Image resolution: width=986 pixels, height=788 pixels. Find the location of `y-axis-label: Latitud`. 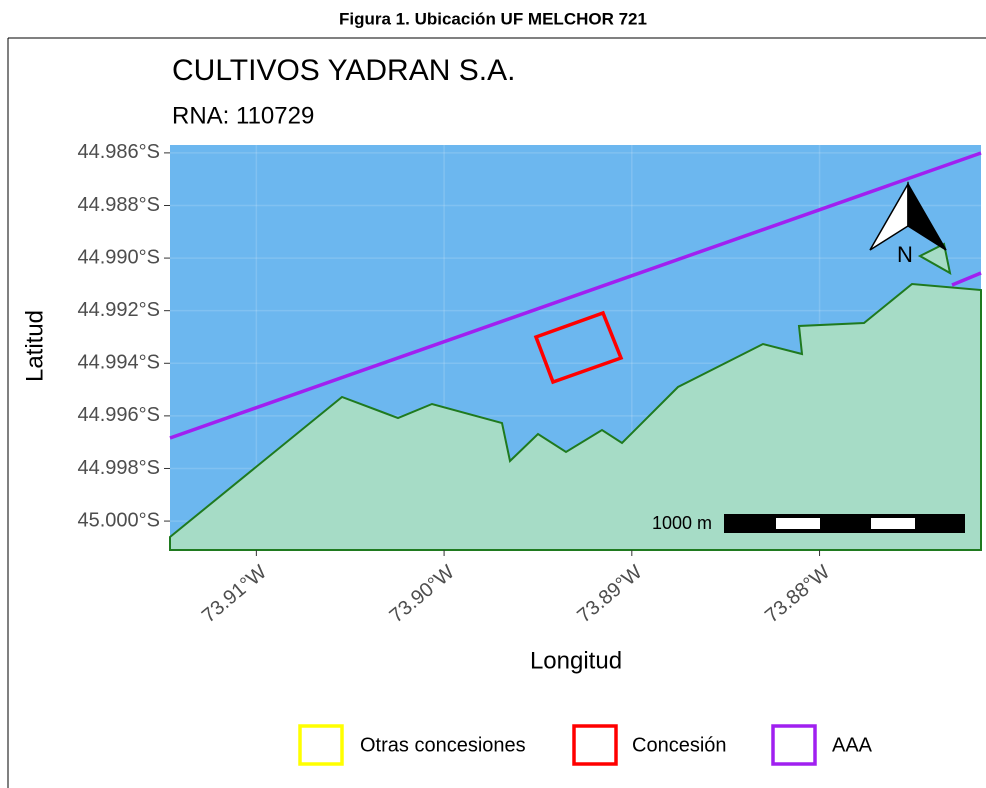

y-axis-label: Latitud is located at coordinates (34, 346).